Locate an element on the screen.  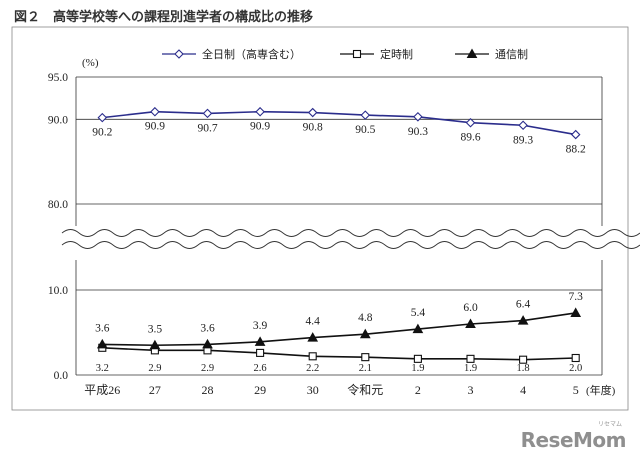
data-label: 2.2 is located at coordinates (312, 368).